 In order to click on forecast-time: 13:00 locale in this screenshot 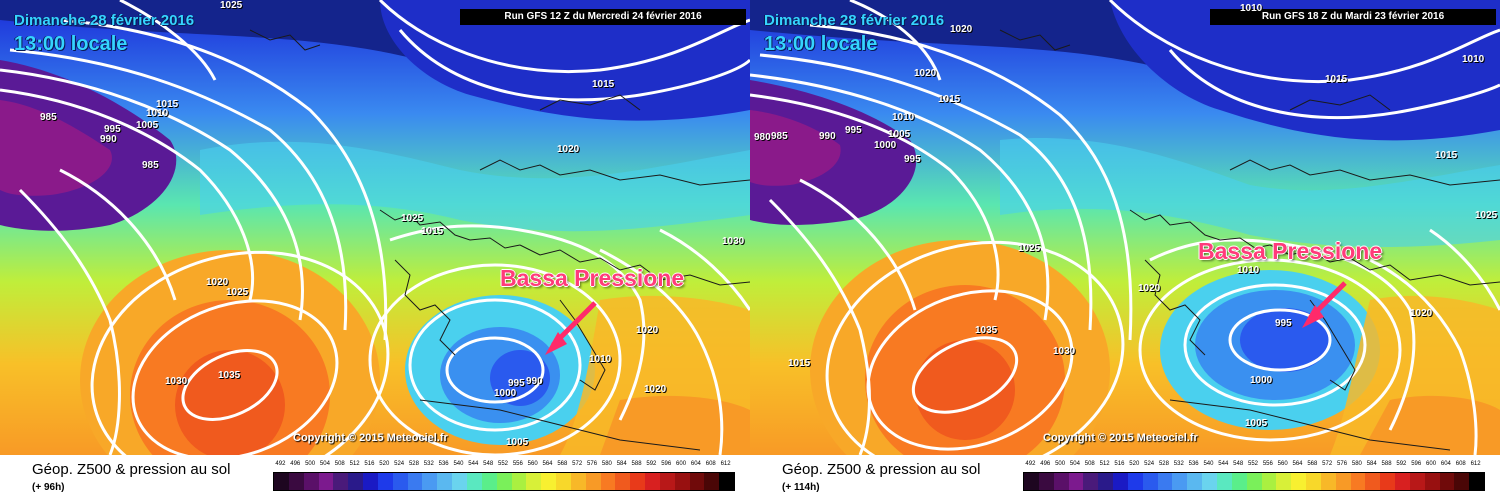, I will do `click(71, 44)`.